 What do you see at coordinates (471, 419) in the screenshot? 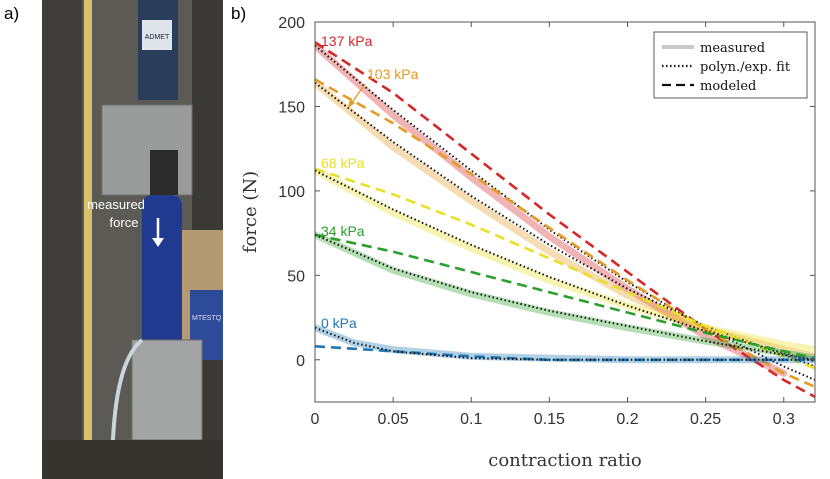
I see `x-tick-label: 0.1` at bounding box center [471, 419].